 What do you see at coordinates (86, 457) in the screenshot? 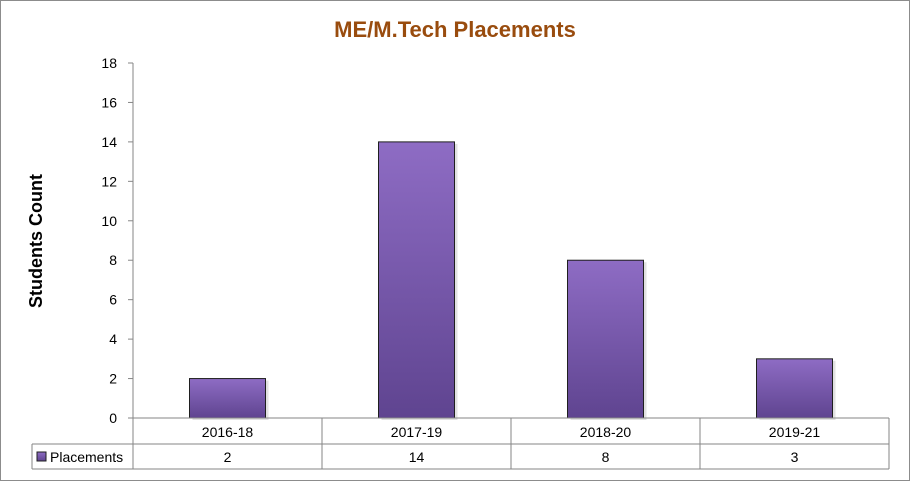
I see `legend-series-name: Placements` at bounding box center [86, 457].